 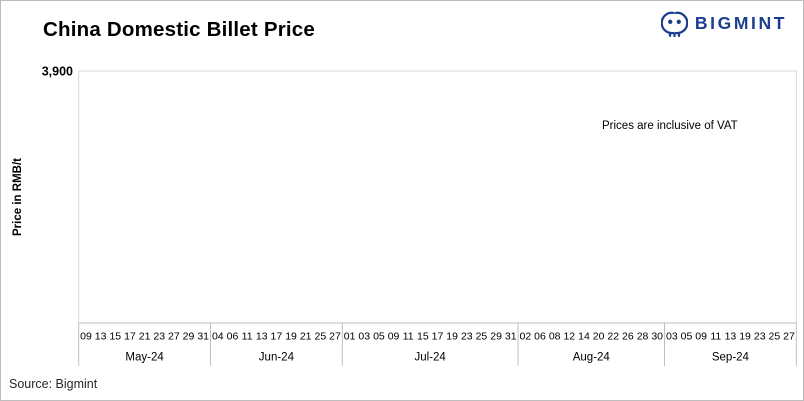 What do you see at coordinates (144, 358) in the screenshot?
I see `svg-text: May-24` at bounding box center [144, 358].